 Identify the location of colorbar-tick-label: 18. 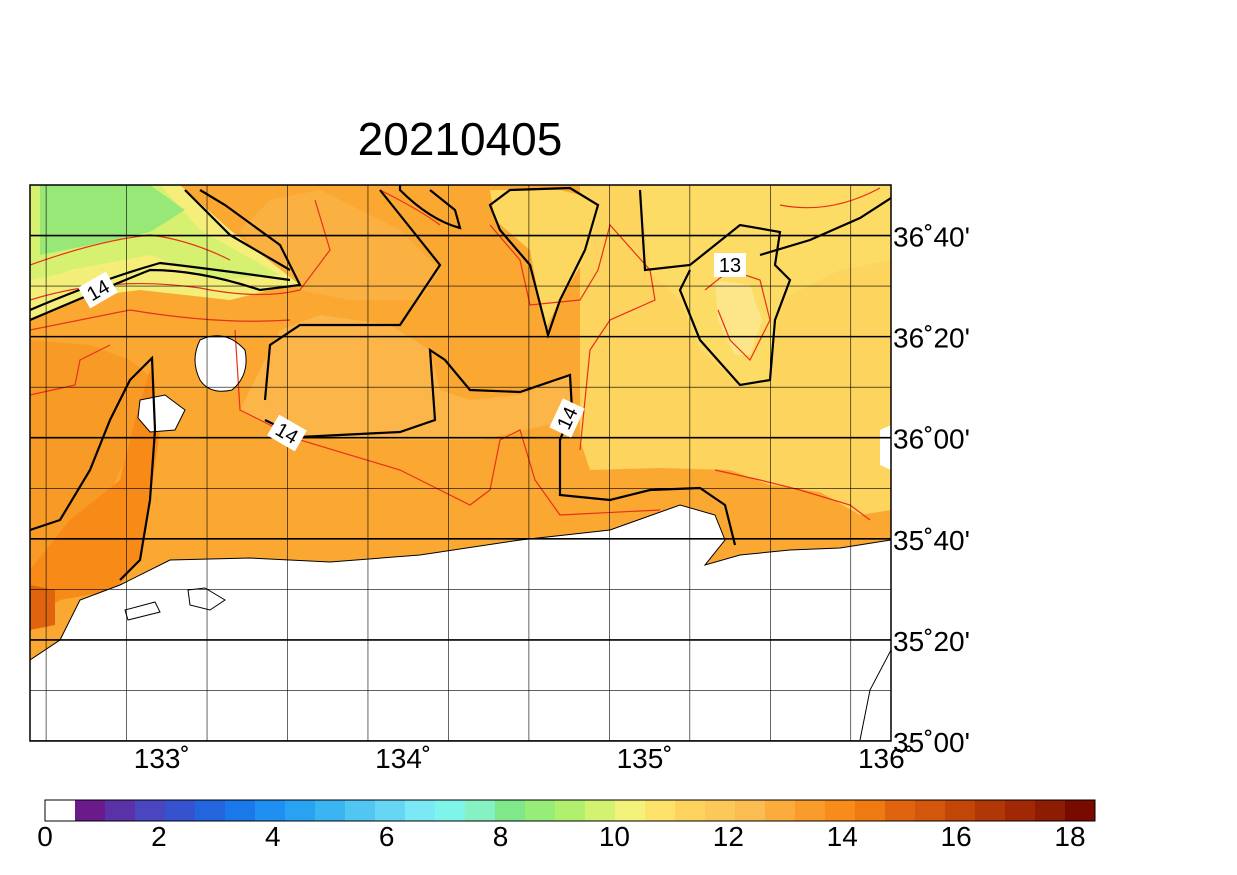
(1069, 836).